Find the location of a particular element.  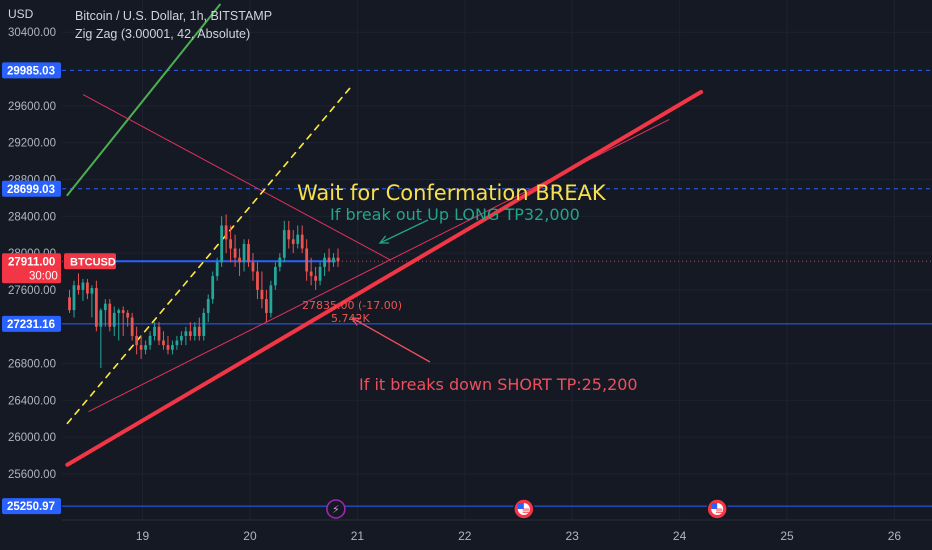

us-flag-stripes: ≡ is located at coordinates (526, 511).